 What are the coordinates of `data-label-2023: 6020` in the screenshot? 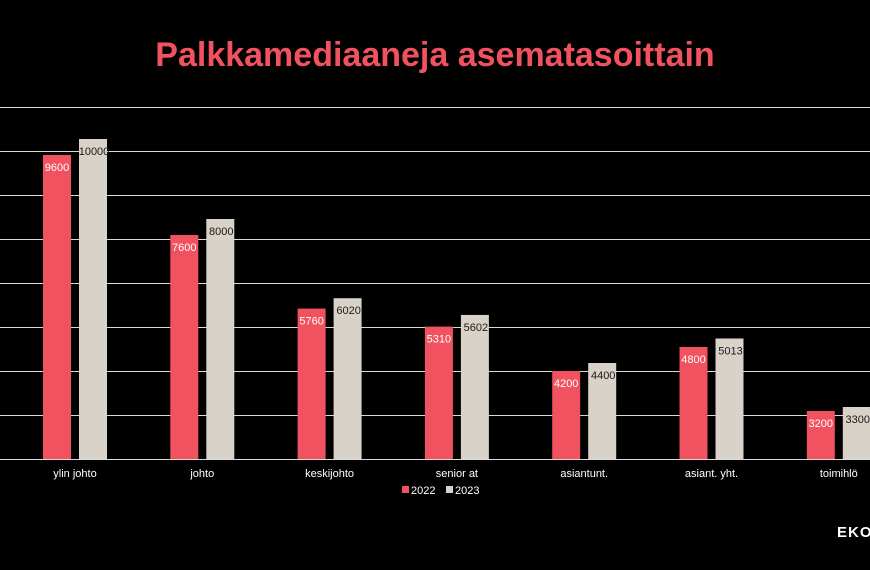 It's located at (348, 311).